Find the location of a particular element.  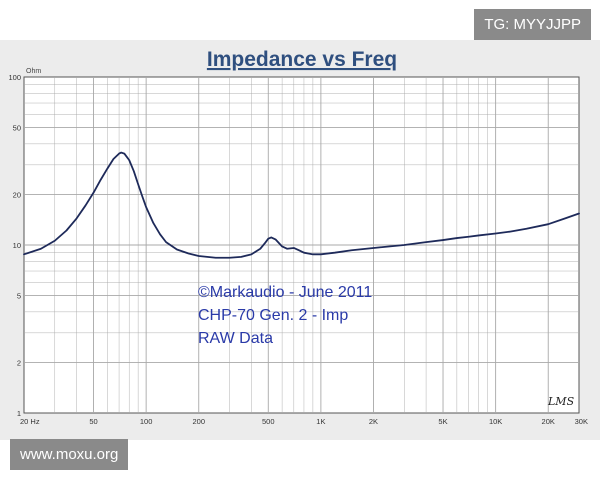

y-tick-label: 100 is located at coordinates (14, 77).